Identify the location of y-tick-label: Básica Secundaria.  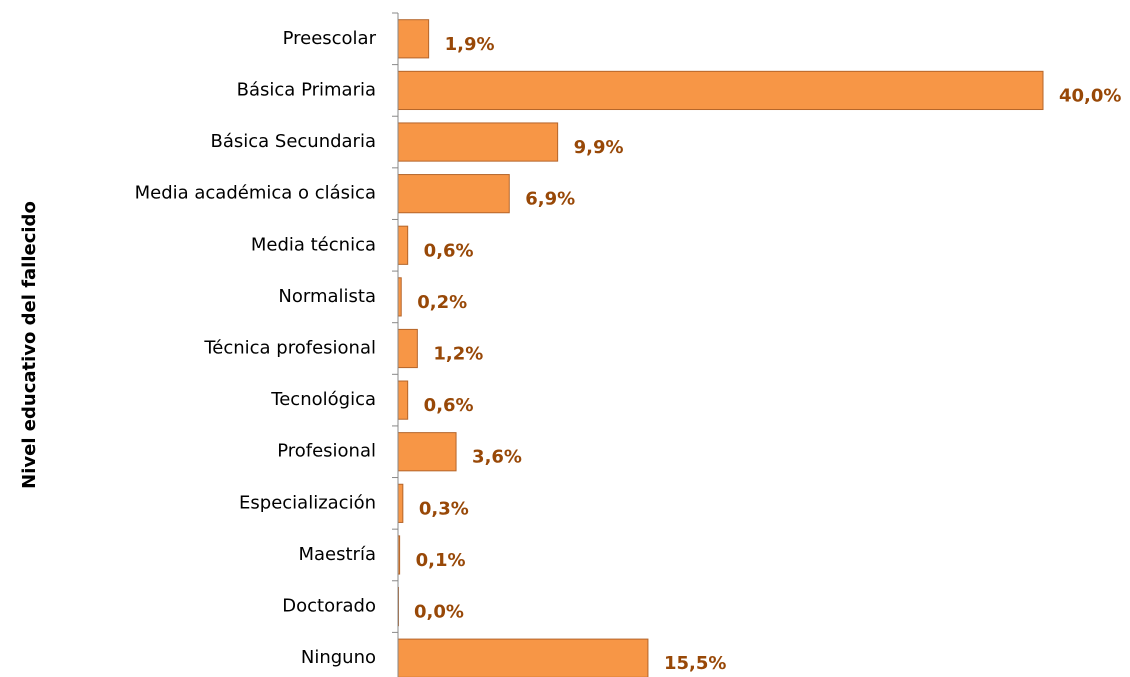
(293, 141).